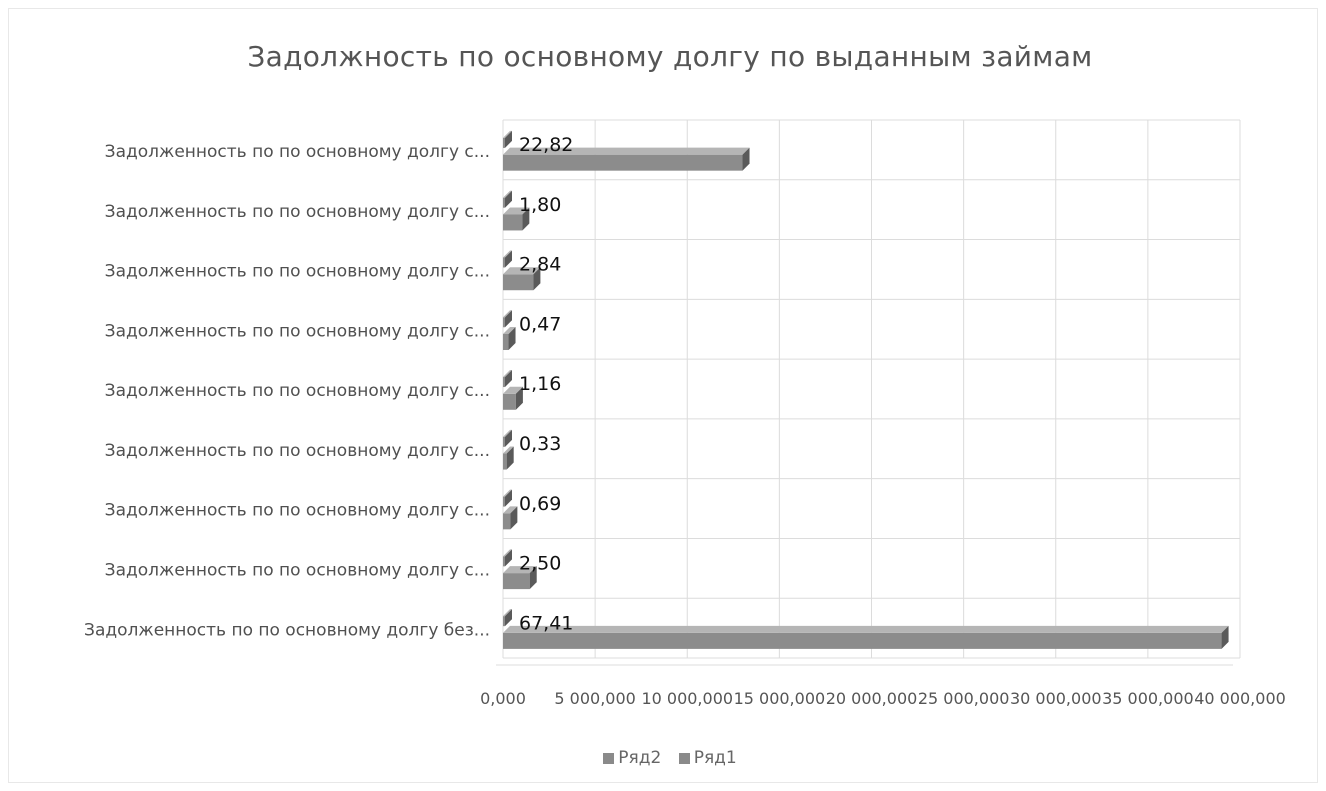 The width and height of the screenshot is (1326, 791). What do you see at coordinates (546, 145) in the screenshot?
I see `data-label: 22,82` at bounding box center [546, 145].